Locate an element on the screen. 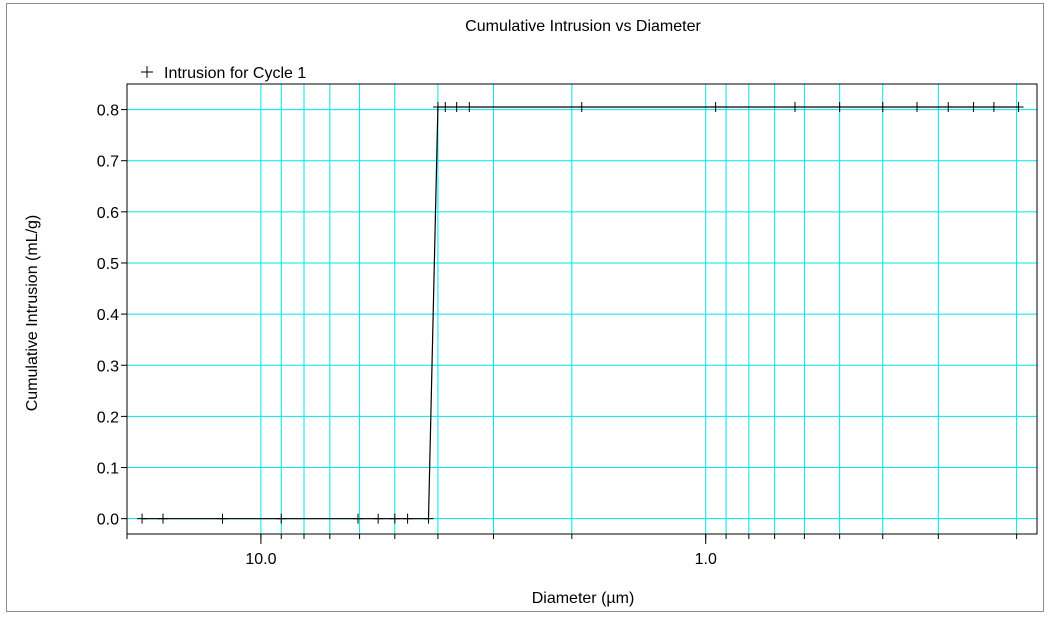 Image resolution: width=1051 pixels, height=617 pixels. legend-marker-plus-icon is located at coordinates (147, 72).